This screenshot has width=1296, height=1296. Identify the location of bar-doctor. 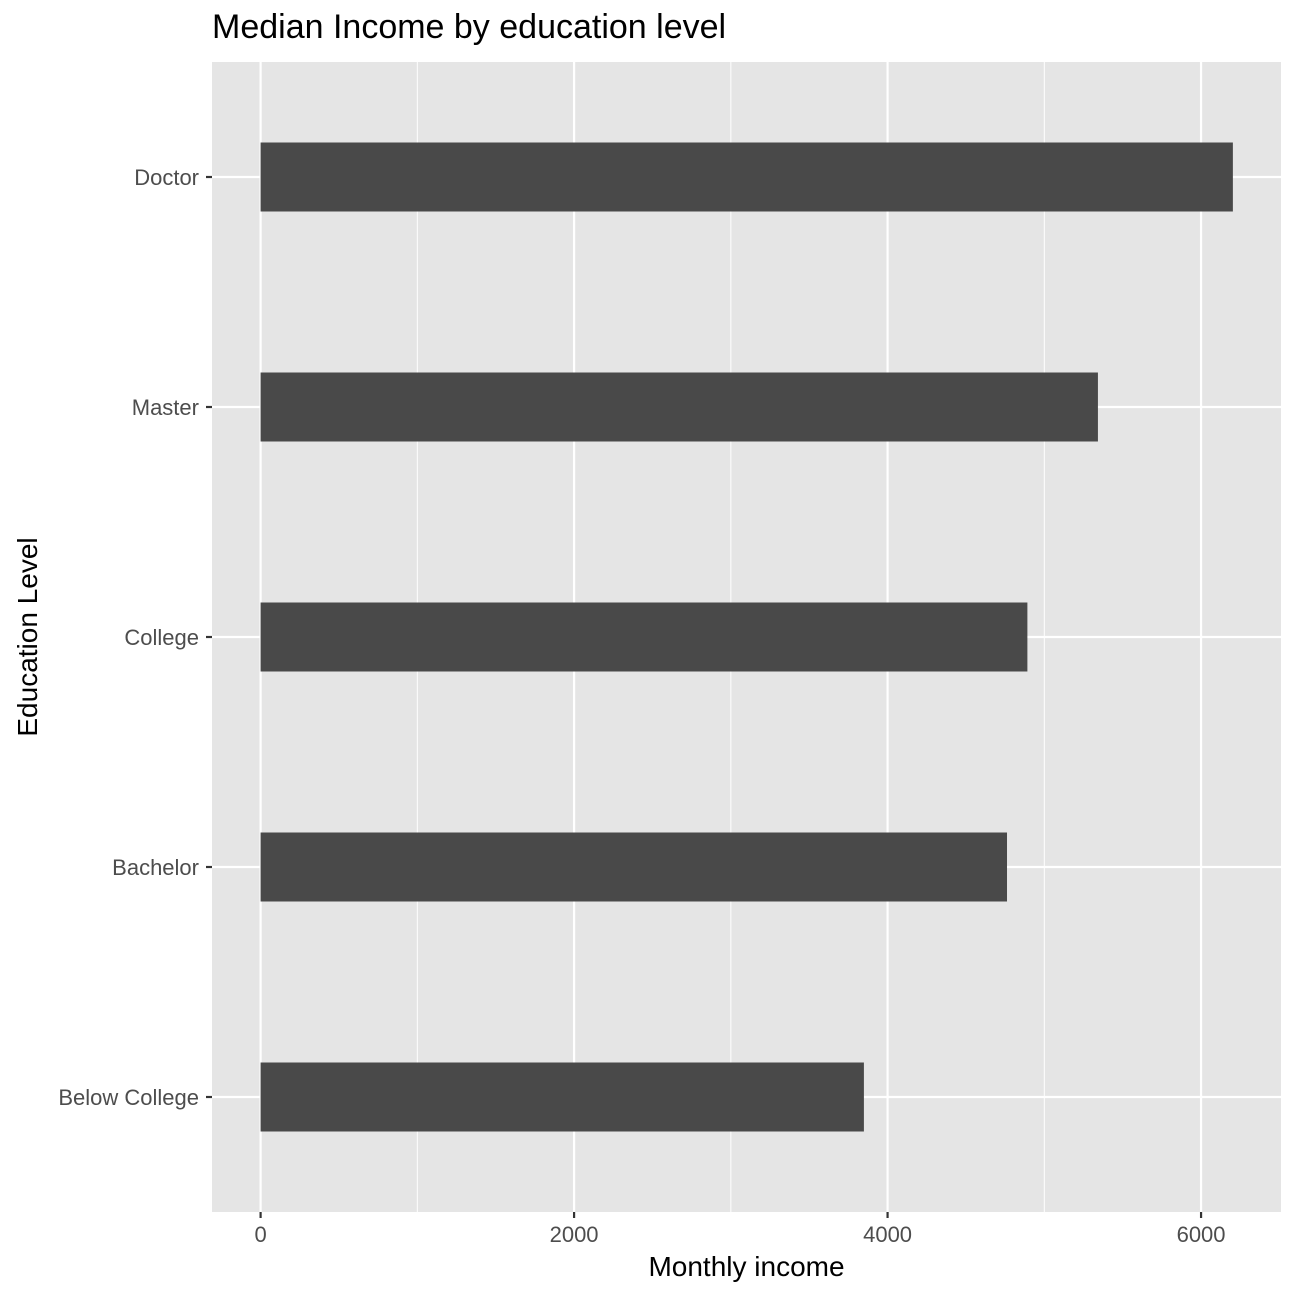
(746, 177).